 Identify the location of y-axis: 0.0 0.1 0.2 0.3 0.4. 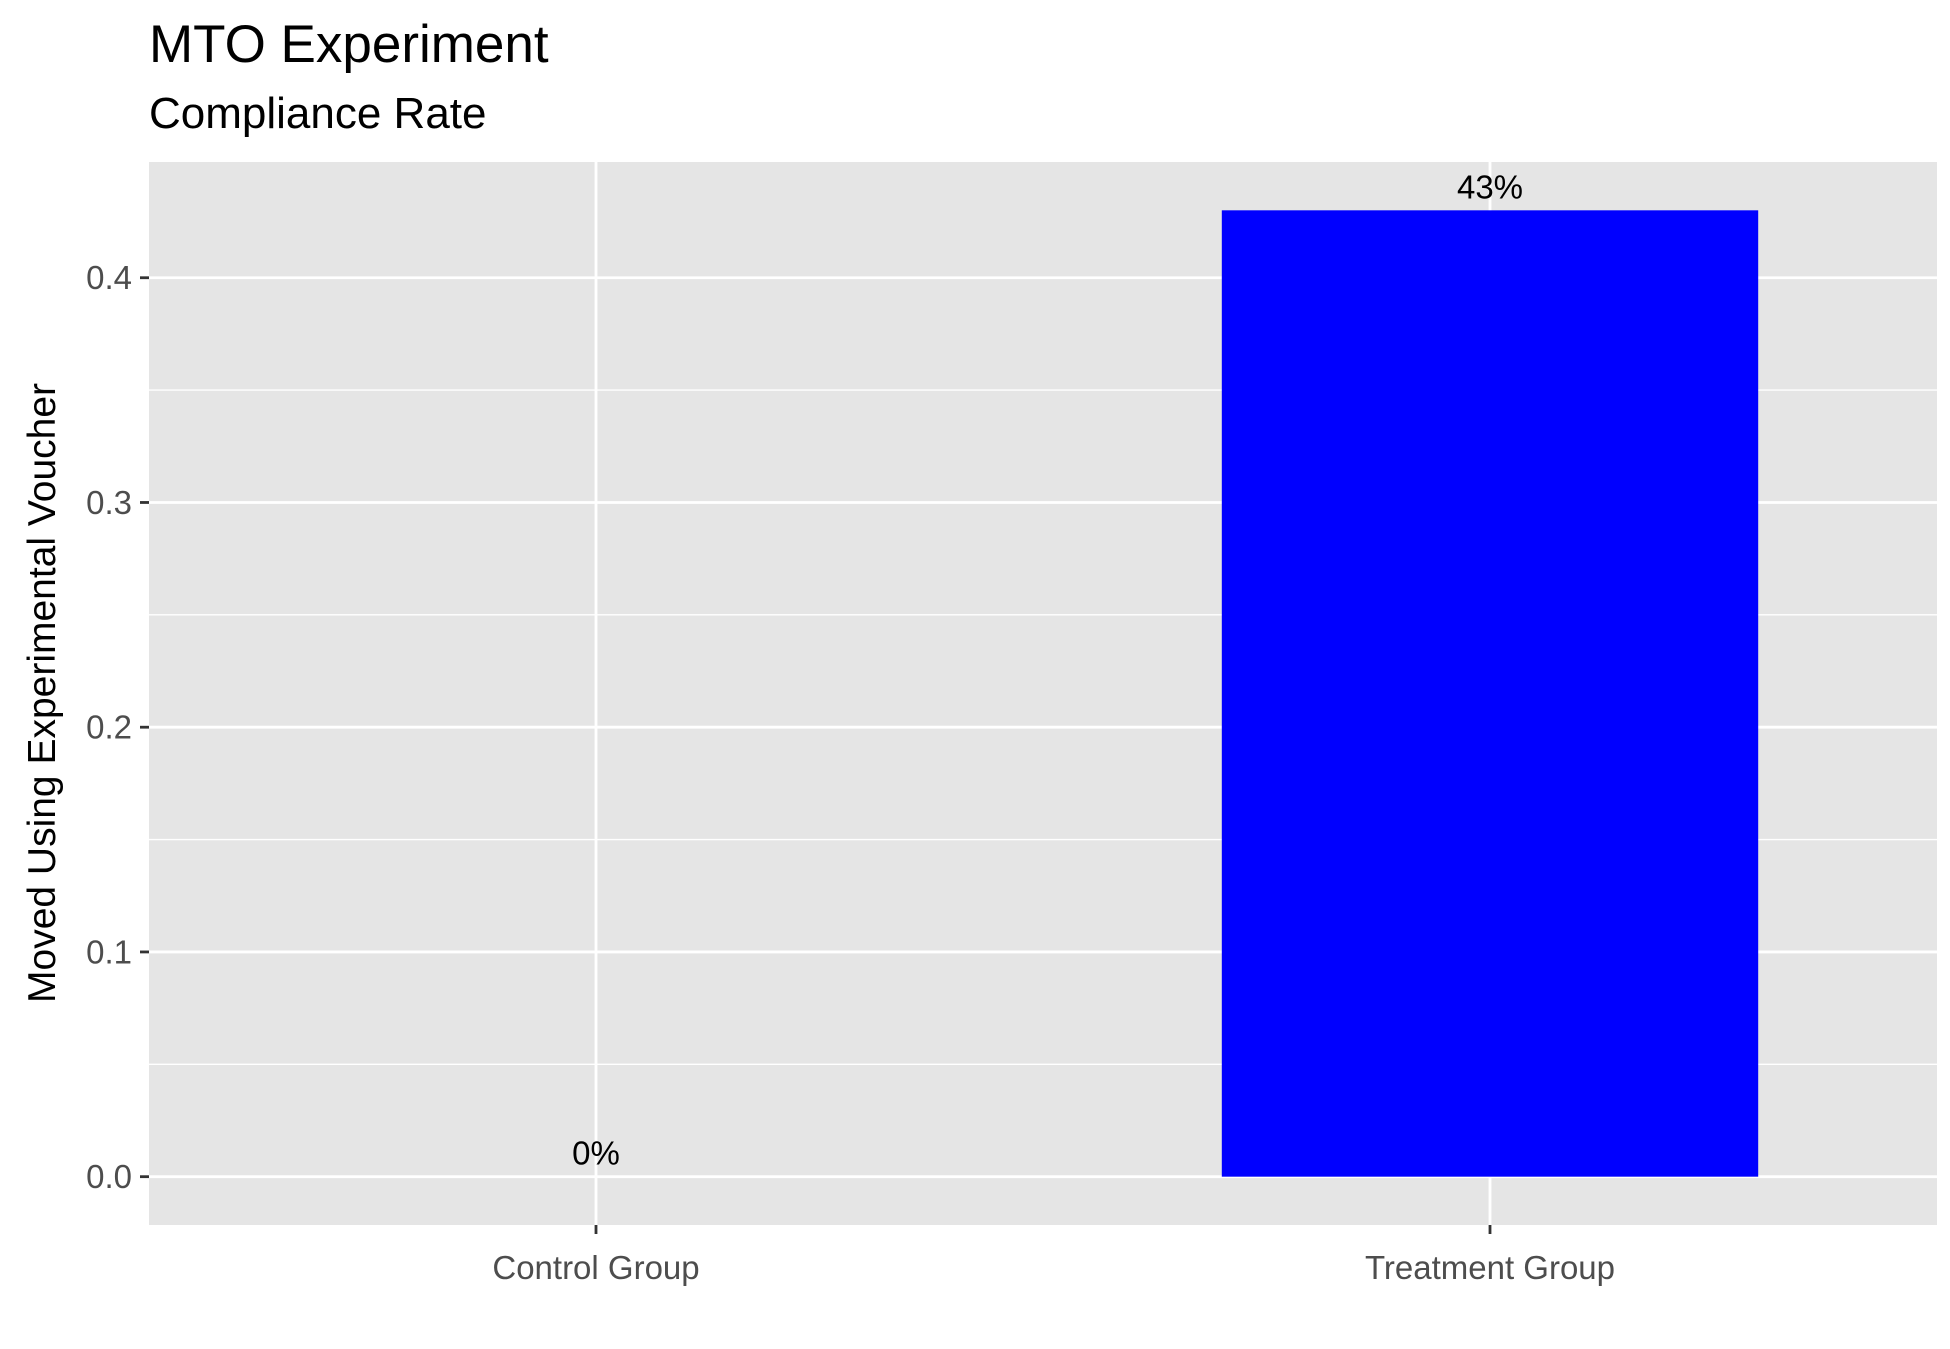
(117, 727).